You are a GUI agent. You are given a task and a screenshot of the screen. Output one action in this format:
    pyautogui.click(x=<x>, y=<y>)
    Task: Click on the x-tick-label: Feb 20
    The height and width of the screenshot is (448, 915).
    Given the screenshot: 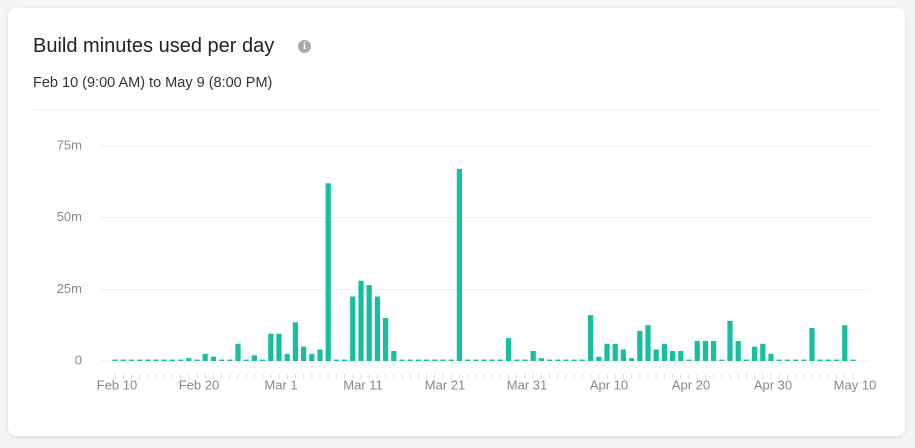 What is the action you would take?
    pyautogui.click(x=199, y=384)
    